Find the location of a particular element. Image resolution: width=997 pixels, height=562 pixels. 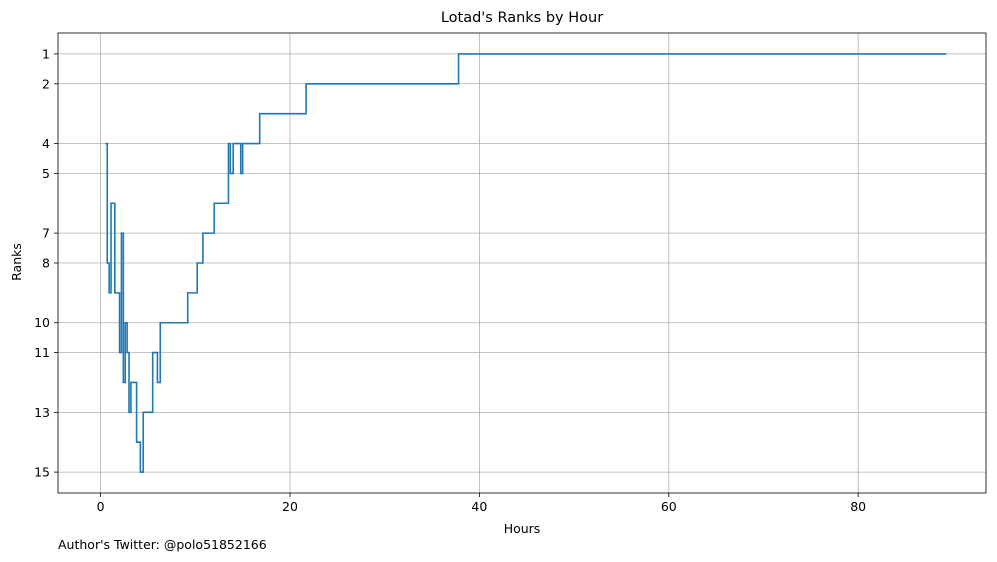

y-tick-label: 7 is located at coordinates (46, 233).